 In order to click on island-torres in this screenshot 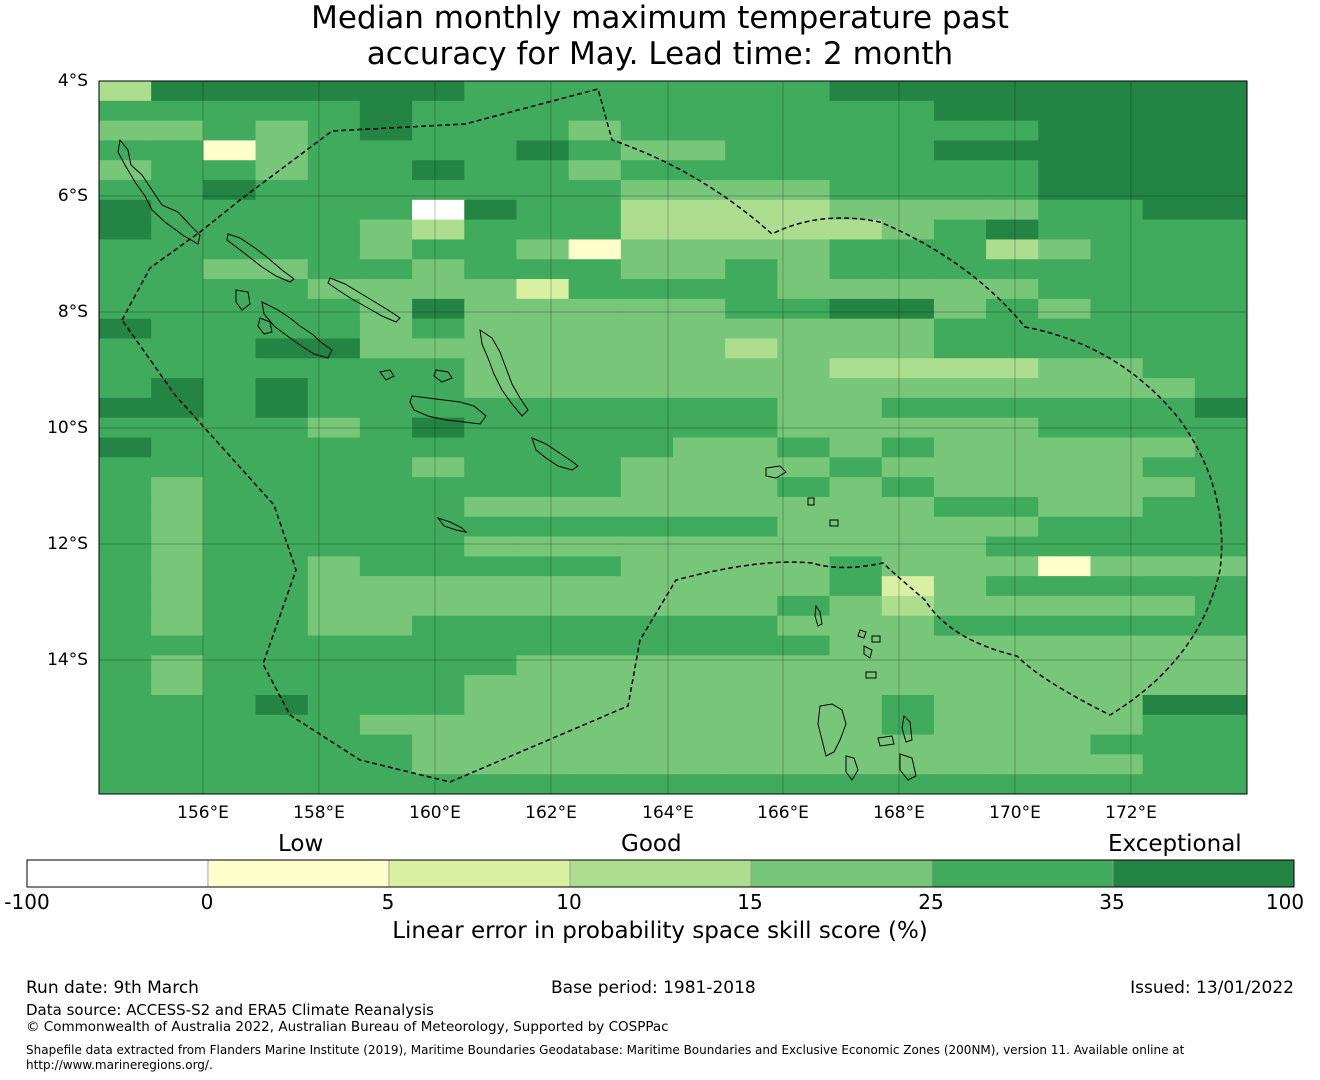, I will do `click(818, 615)`.